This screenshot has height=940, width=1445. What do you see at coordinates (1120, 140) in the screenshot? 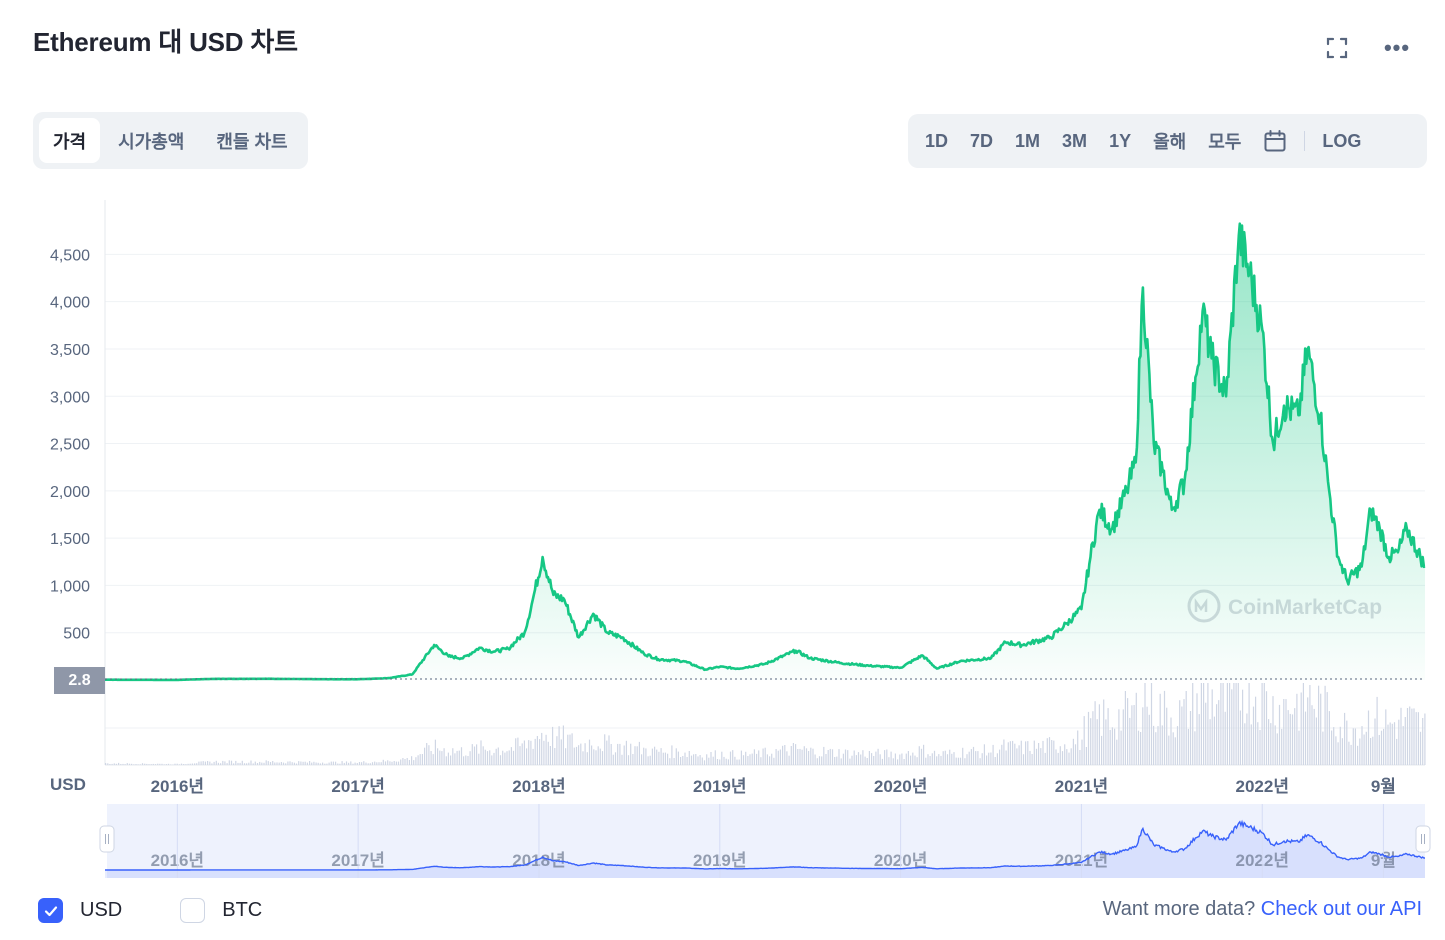
I see `range-1y: 1Y` at bounding box center [1120, 140].